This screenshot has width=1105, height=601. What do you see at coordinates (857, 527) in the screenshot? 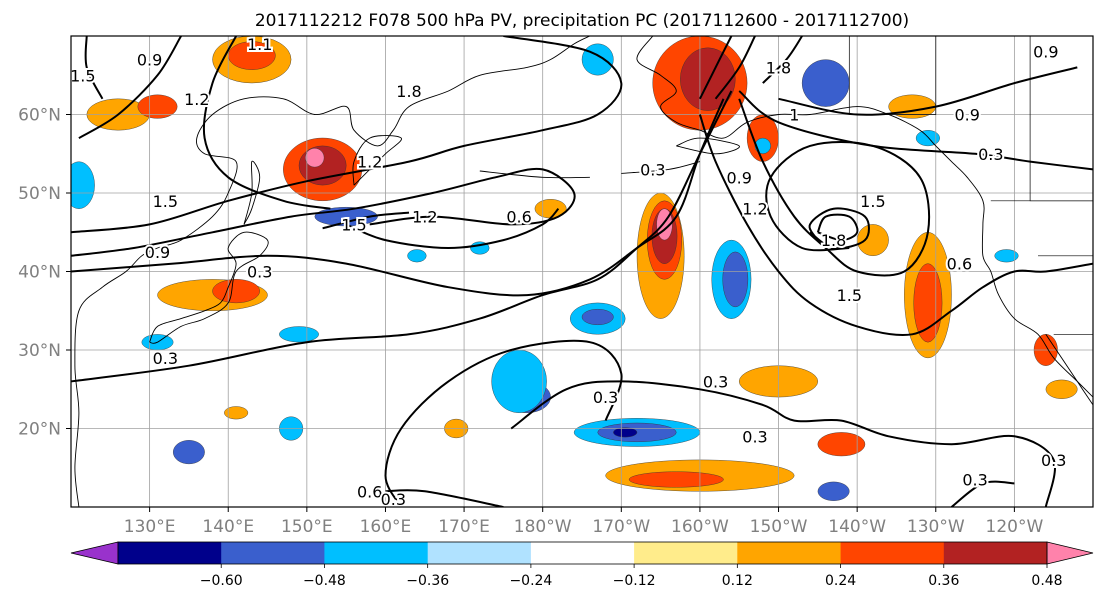
I see `longitude-label: 140°W` at bounding box center [857, 527].